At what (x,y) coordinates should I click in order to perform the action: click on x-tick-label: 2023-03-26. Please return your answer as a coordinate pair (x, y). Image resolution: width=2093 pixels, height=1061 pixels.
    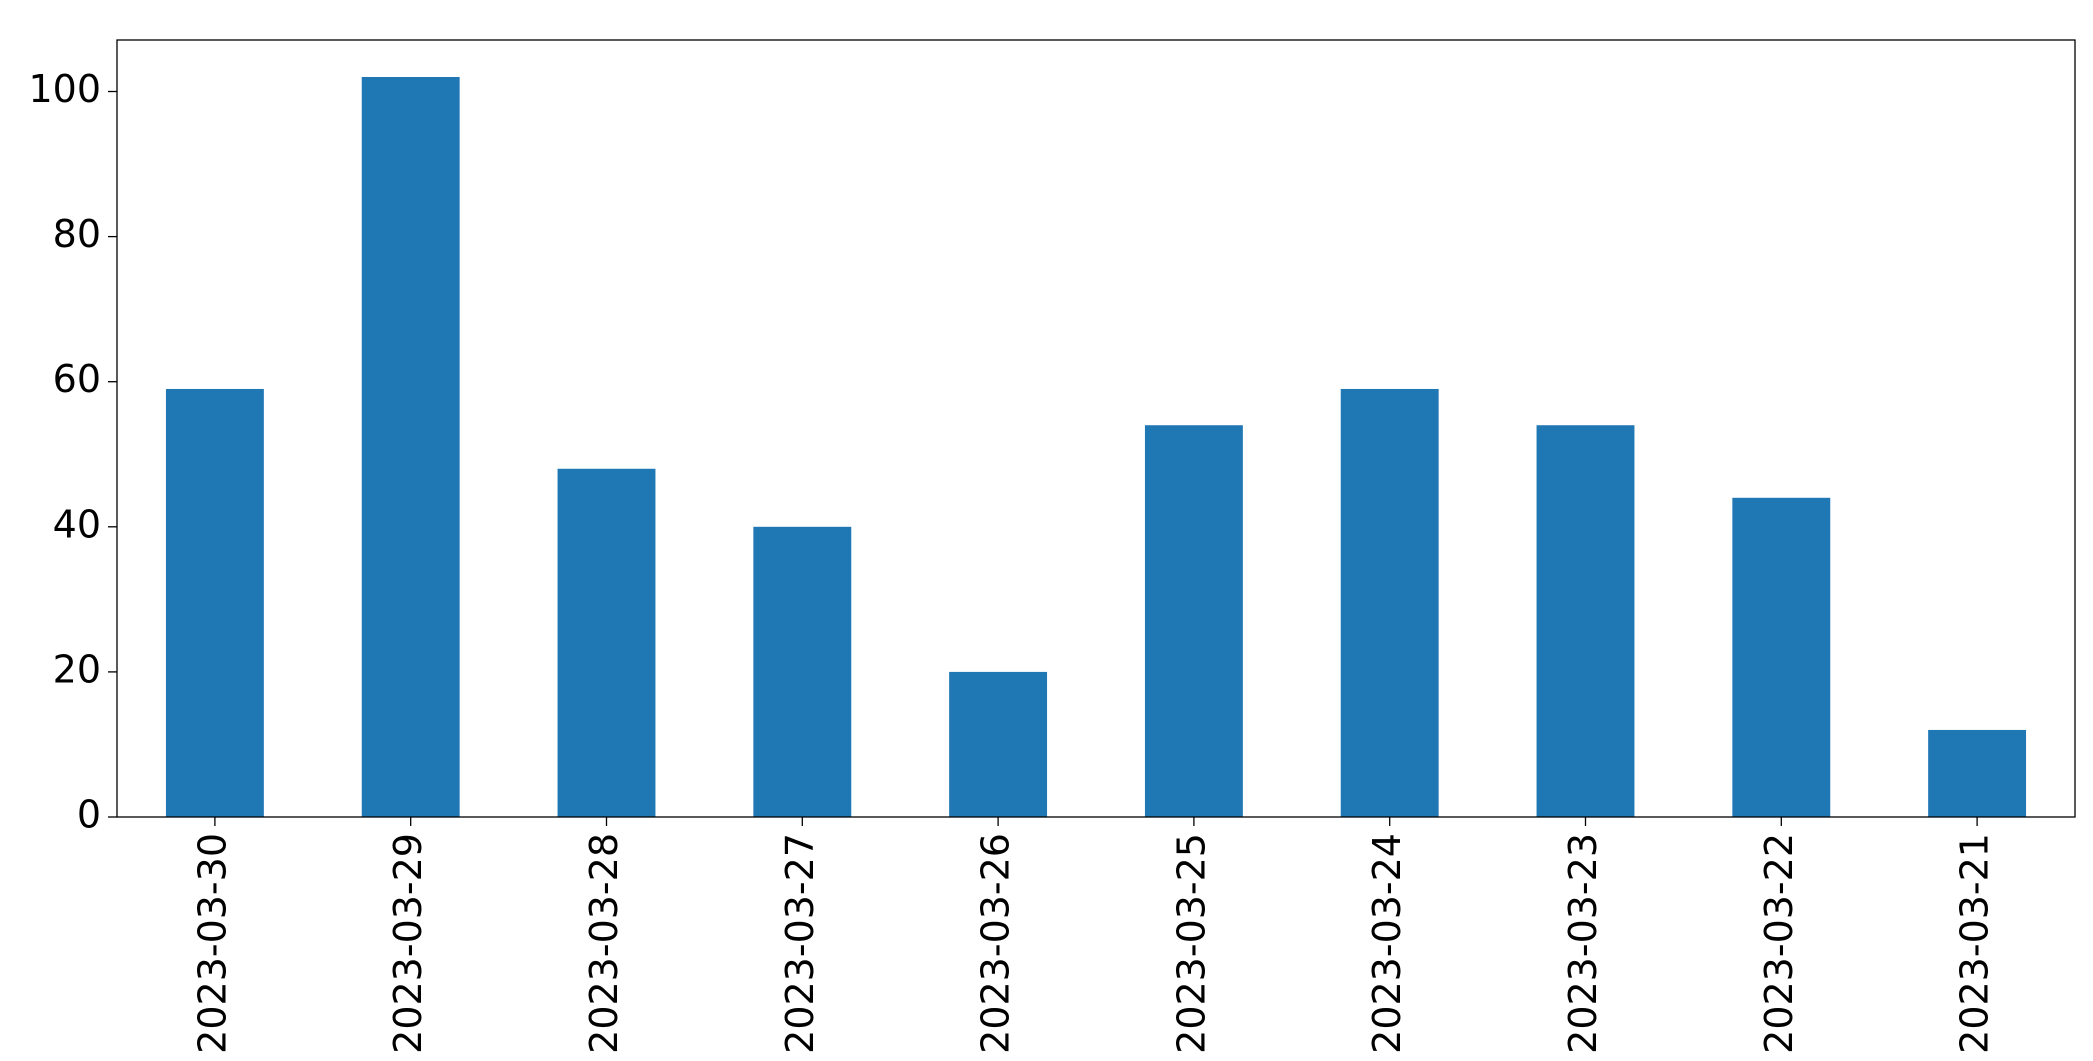
    Looking at the image, I should click on (996, 943).